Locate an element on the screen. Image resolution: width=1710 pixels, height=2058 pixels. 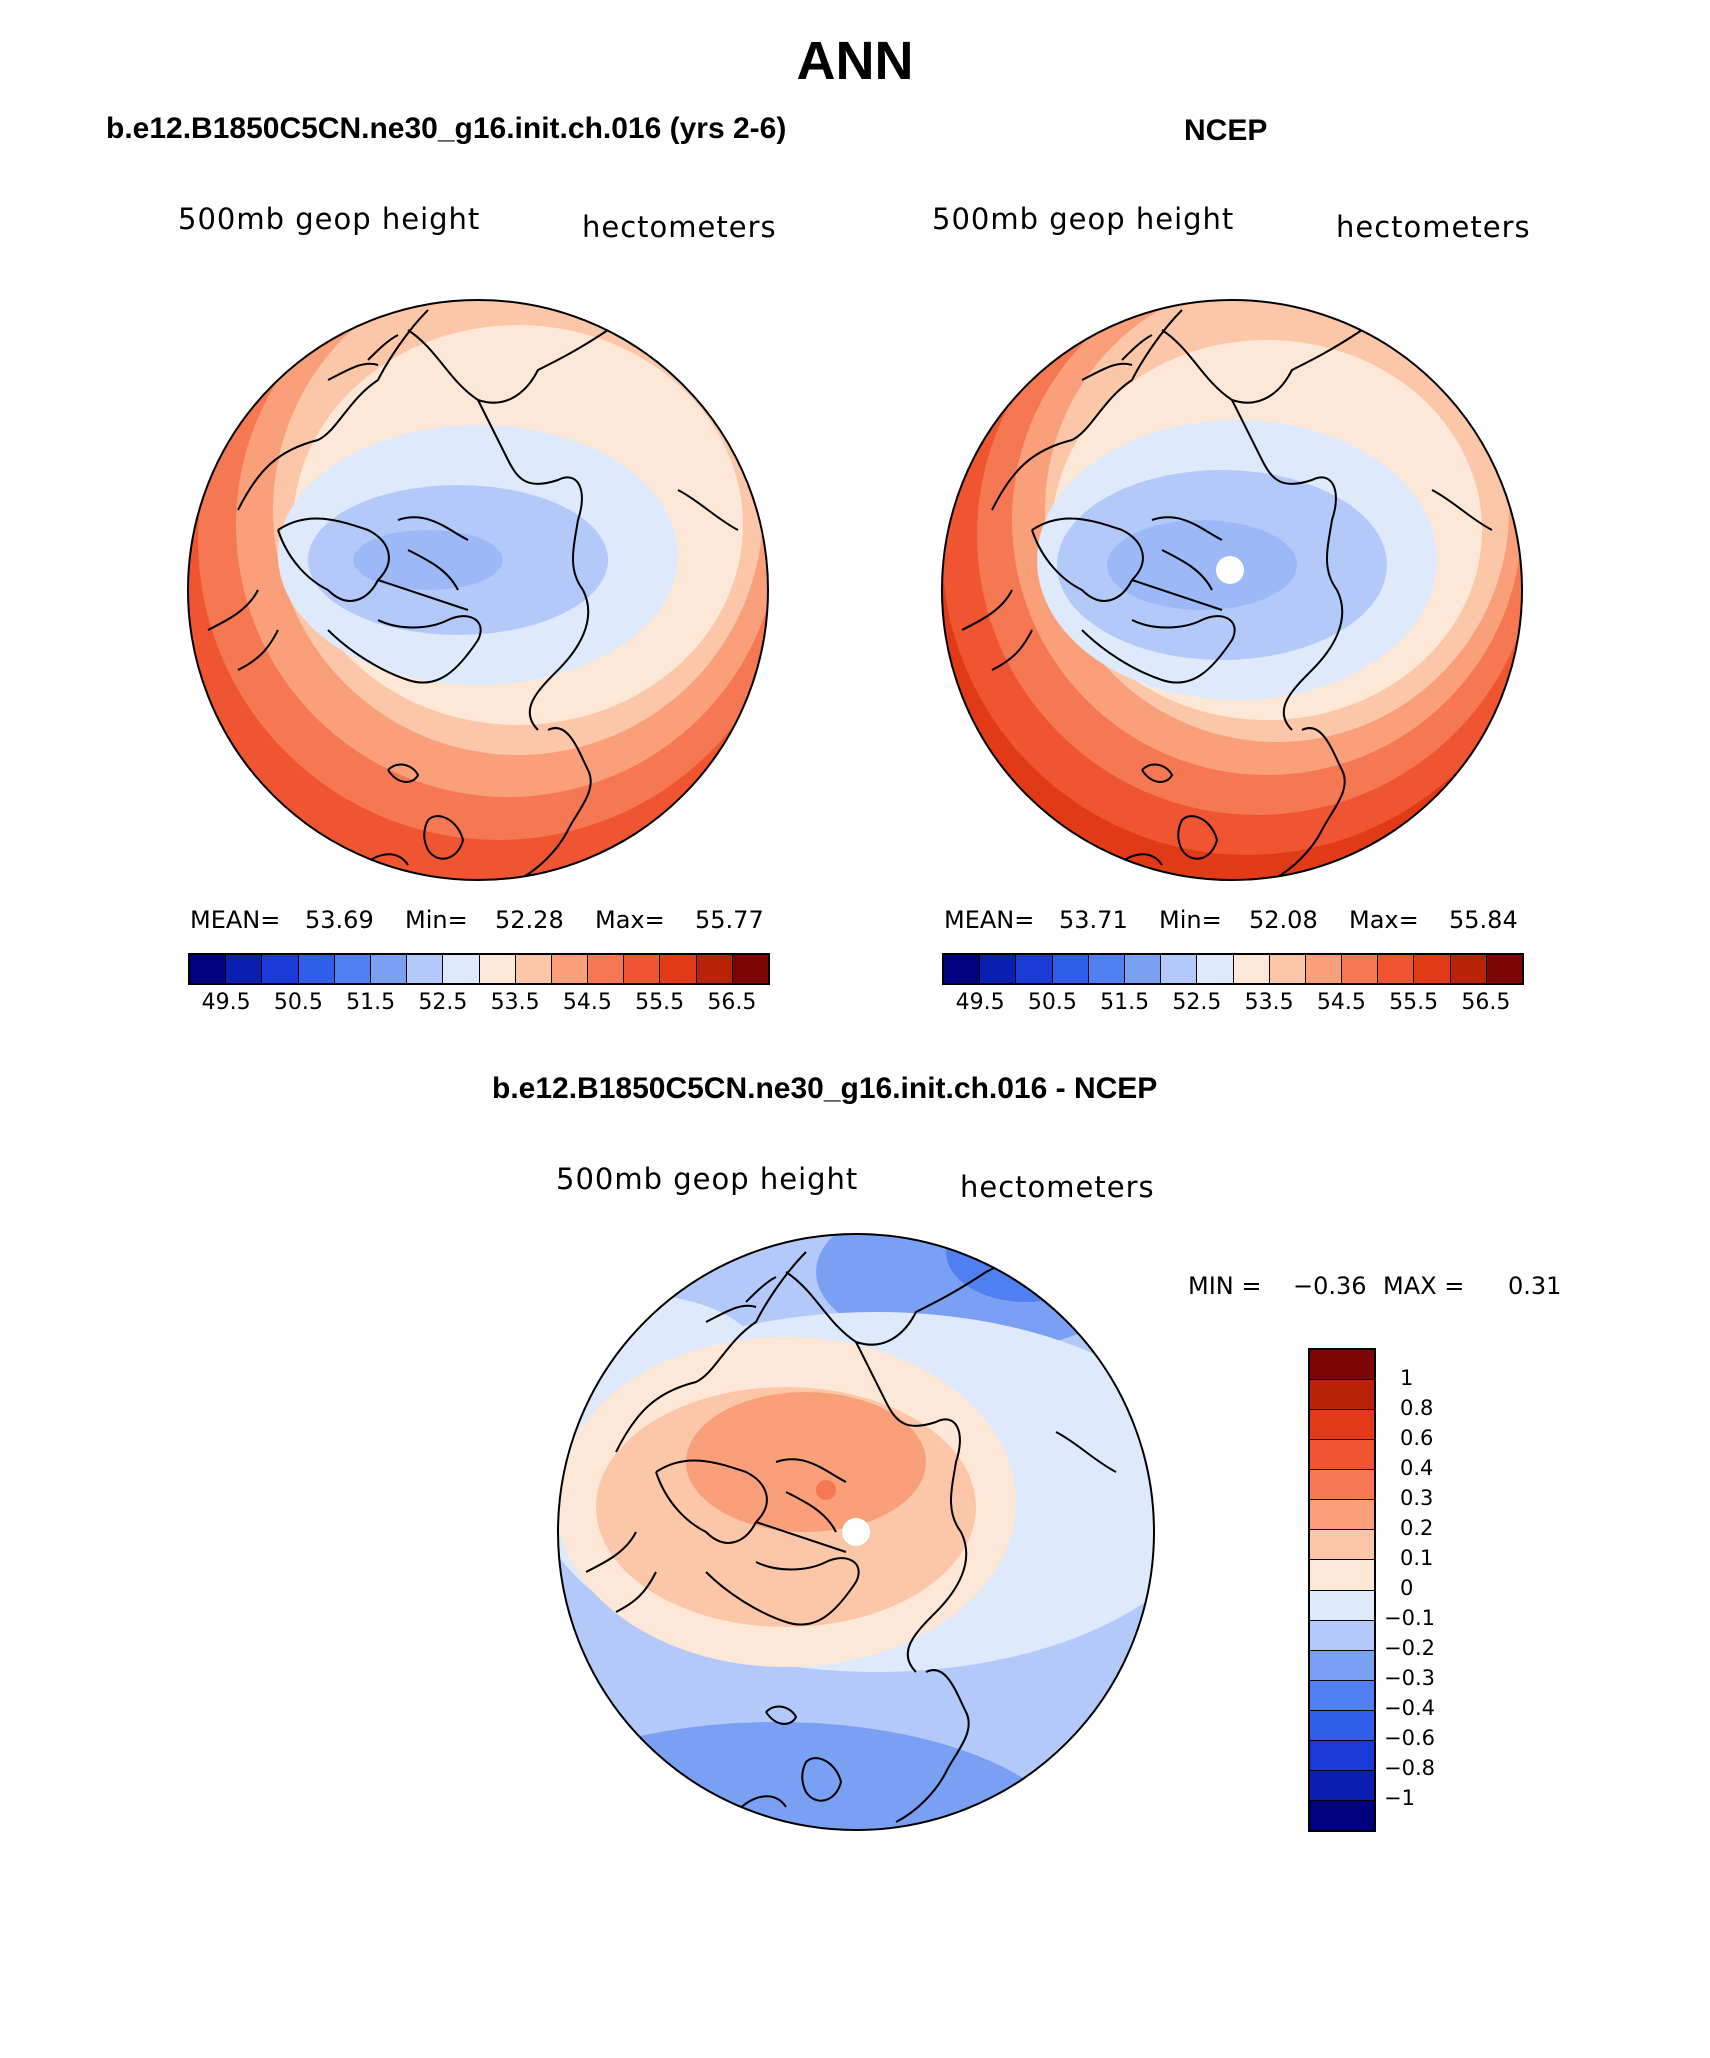
panel1-colorbar-tick-label: 52.5 is located at coordinates (443, 1002).